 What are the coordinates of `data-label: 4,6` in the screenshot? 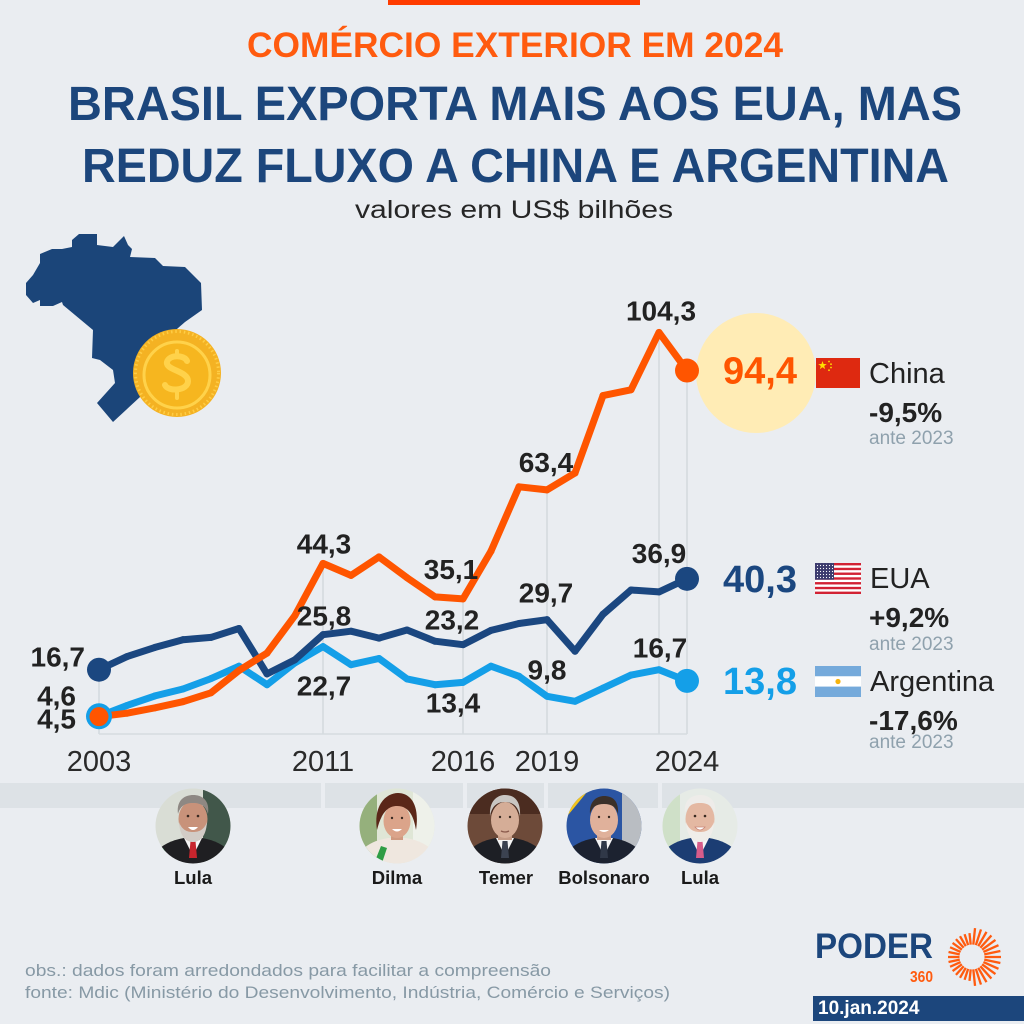 It's located at (56, 695).